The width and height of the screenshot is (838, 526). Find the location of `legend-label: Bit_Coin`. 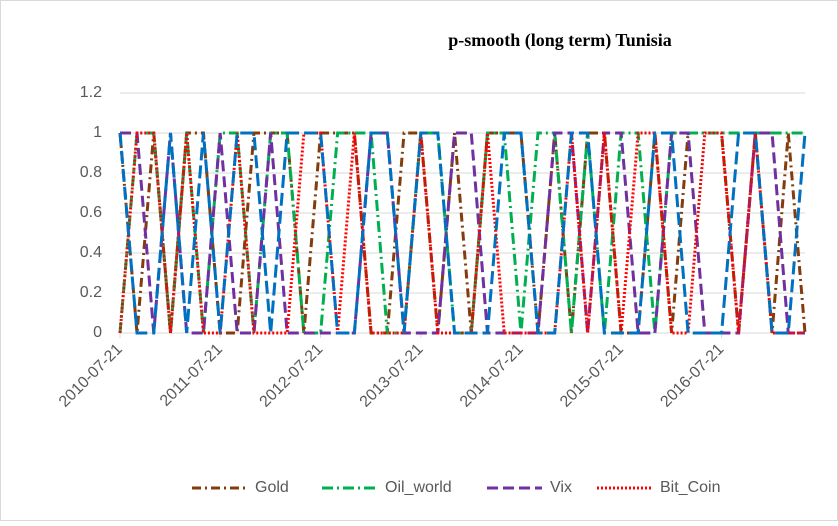

legend-label: Bit_Coin is located at coordinates (690, 487).